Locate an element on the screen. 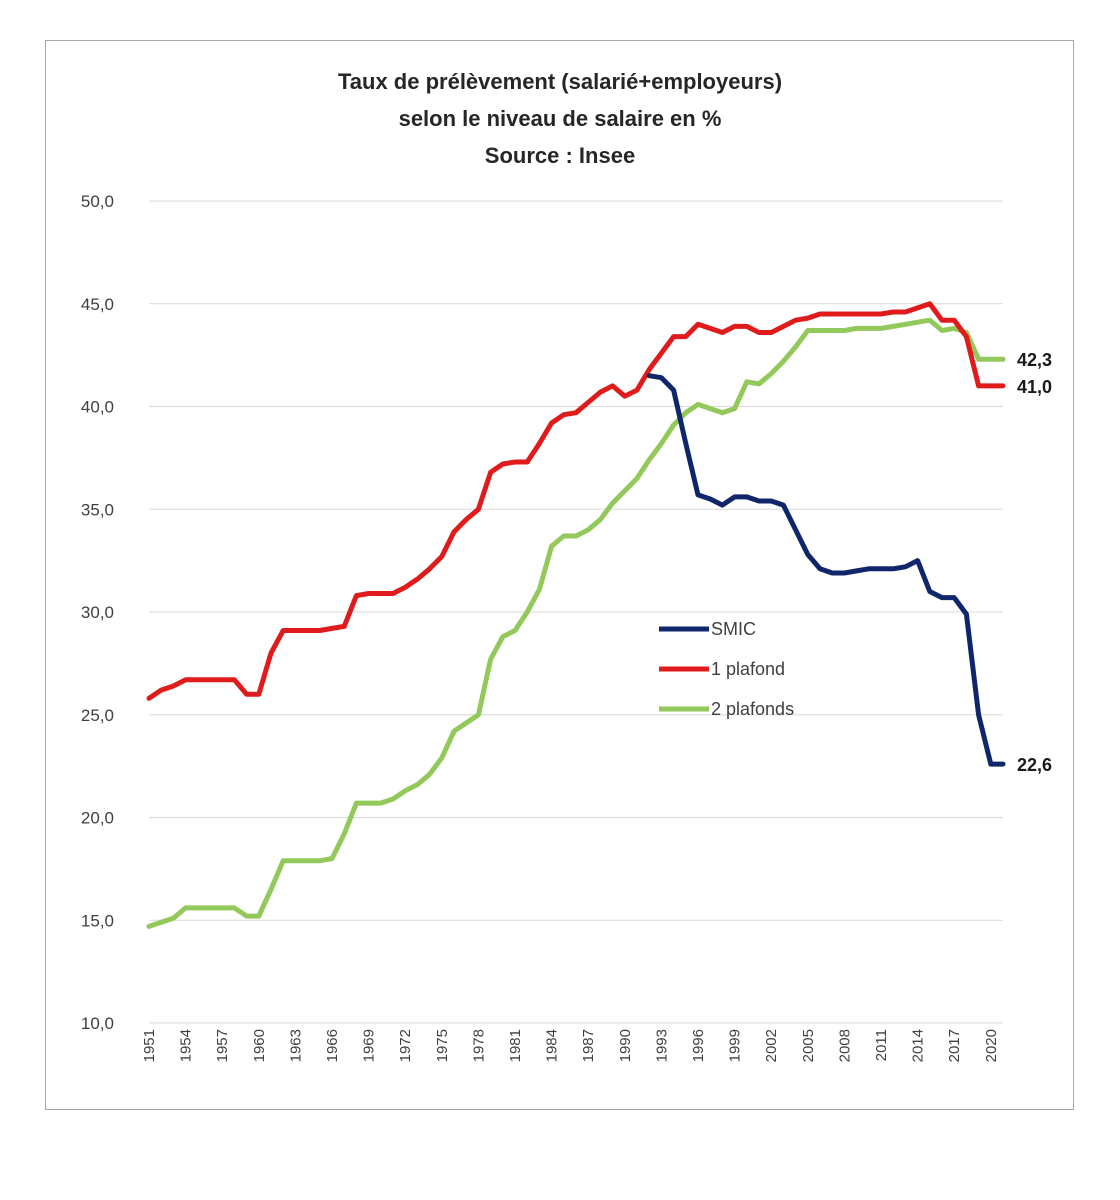  series-line-smic is located at coordinates (826, 570).